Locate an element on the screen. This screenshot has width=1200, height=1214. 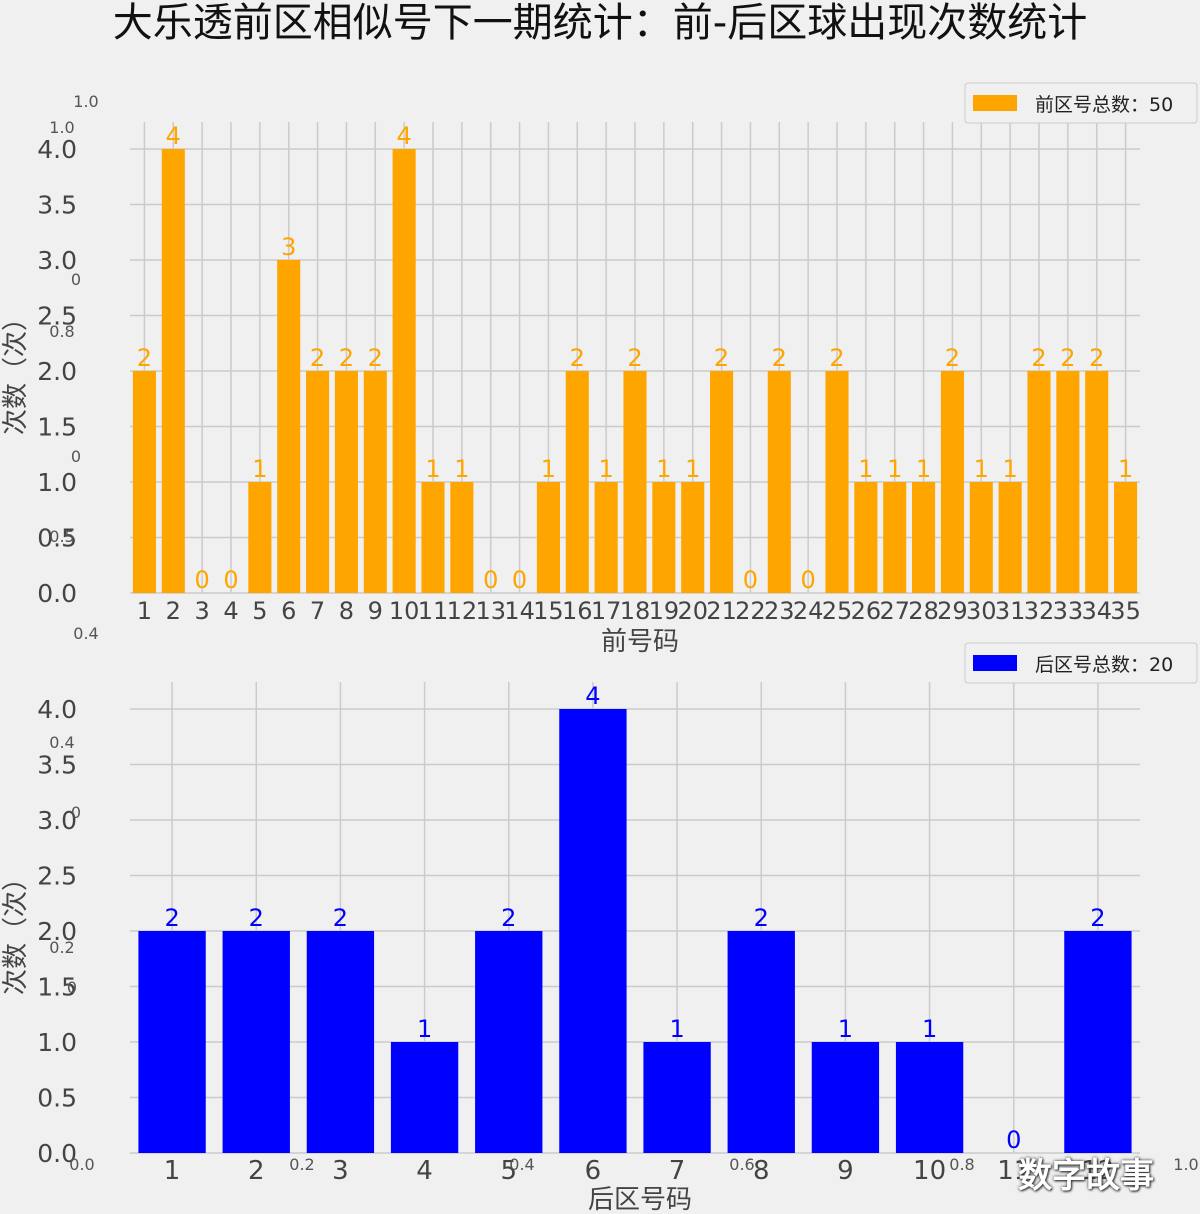
y-tick-label: 0.0 is located at coordinates (57, 1153).